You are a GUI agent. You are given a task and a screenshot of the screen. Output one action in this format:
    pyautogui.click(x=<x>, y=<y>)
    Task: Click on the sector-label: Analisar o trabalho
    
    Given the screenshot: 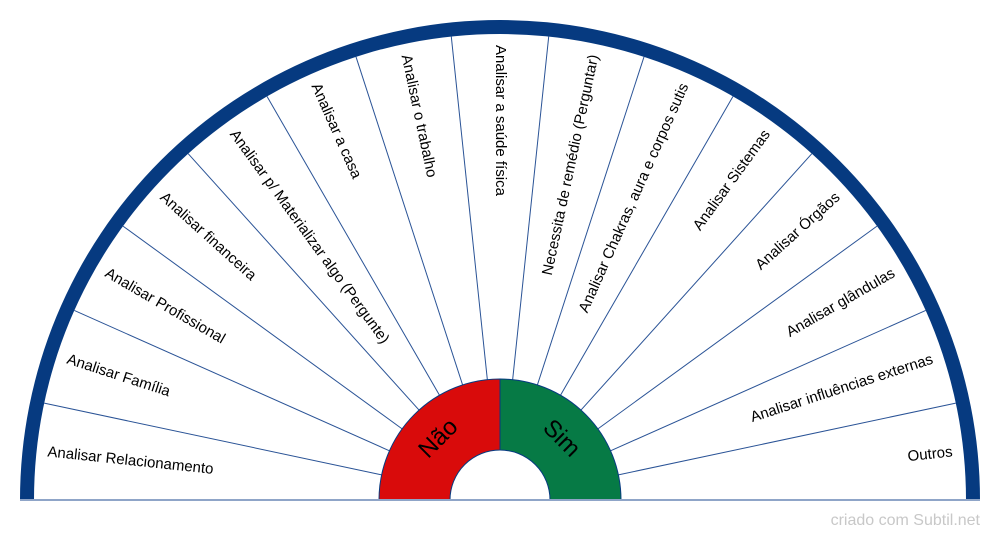 What is the action you would take?
    pyautogui.click(x=419, y=116)
    